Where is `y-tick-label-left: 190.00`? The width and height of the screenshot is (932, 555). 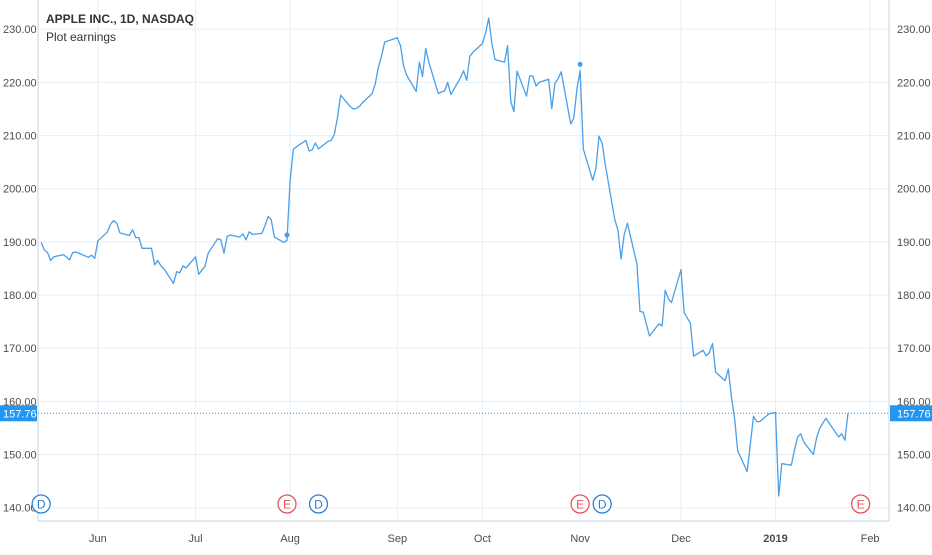 y-tick-label-left: 190.00 is located at coordinates (20, 243).